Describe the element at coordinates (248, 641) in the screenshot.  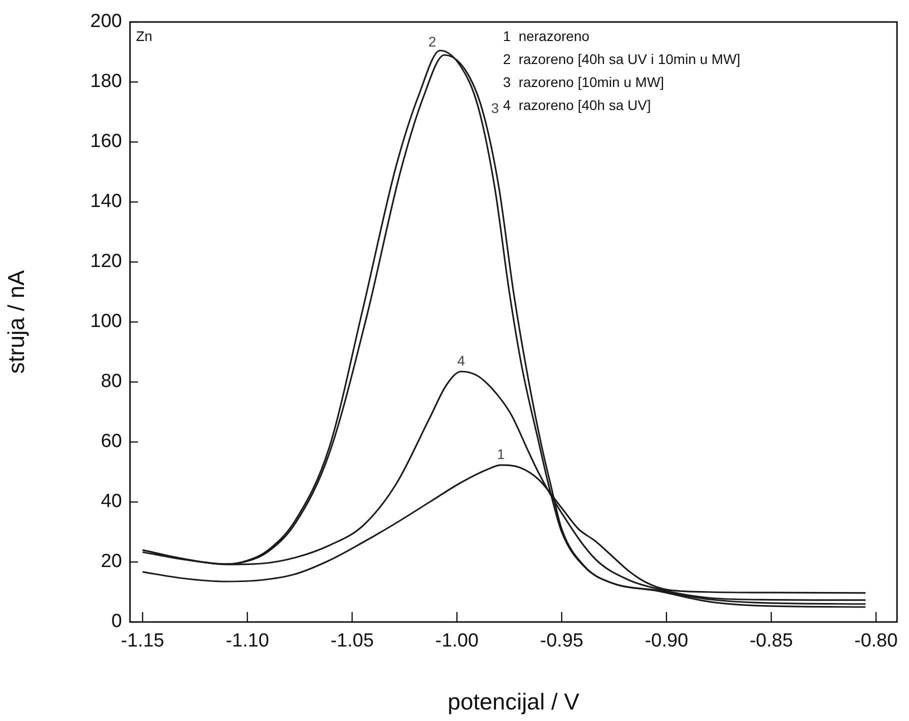
I see `x-tick-label: -1.10` at that location.